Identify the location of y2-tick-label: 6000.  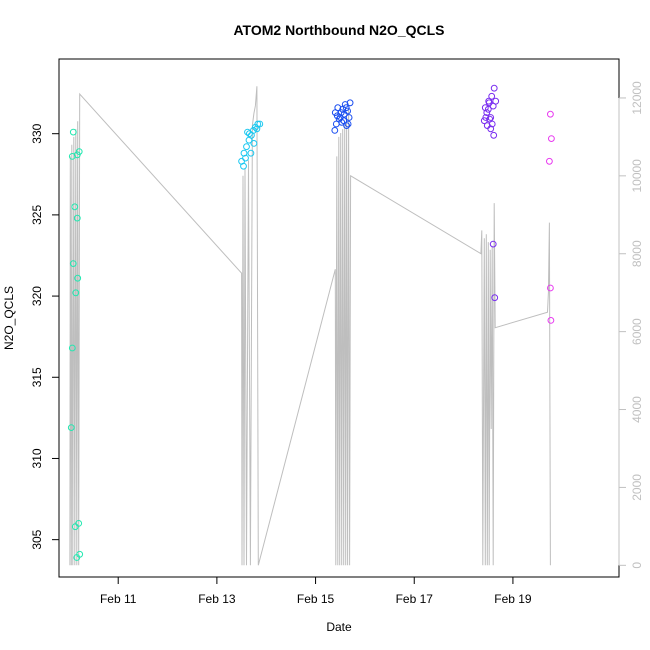
(637, 331).